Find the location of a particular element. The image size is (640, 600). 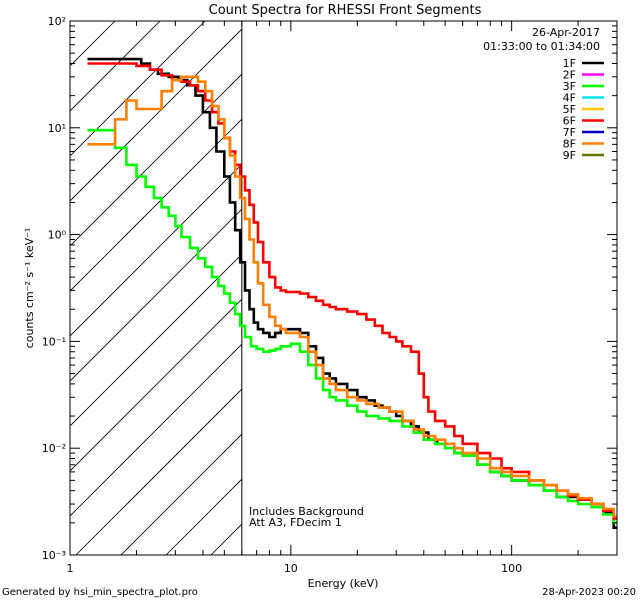

legend-label-7F: 7F is located at coordinates (569, 132).